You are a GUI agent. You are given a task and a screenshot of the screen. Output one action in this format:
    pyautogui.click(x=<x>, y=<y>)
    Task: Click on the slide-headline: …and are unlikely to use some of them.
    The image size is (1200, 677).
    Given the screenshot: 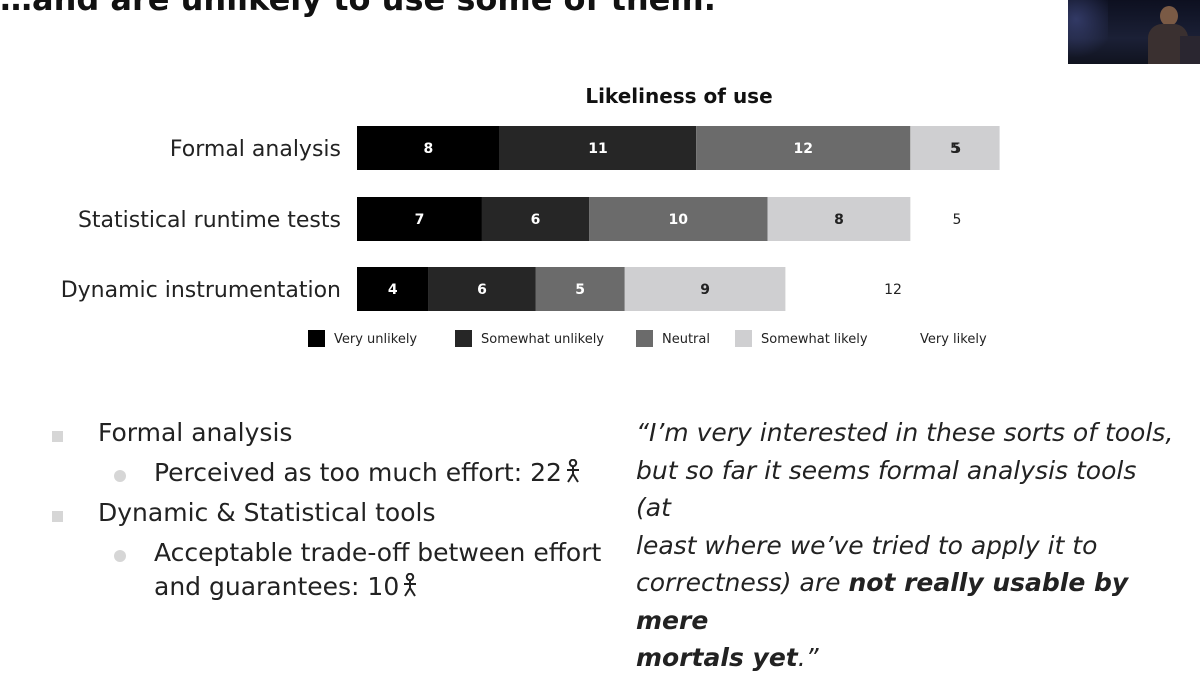 What is the action you would take?
    pyautogui.click(x=358, y=9)
    